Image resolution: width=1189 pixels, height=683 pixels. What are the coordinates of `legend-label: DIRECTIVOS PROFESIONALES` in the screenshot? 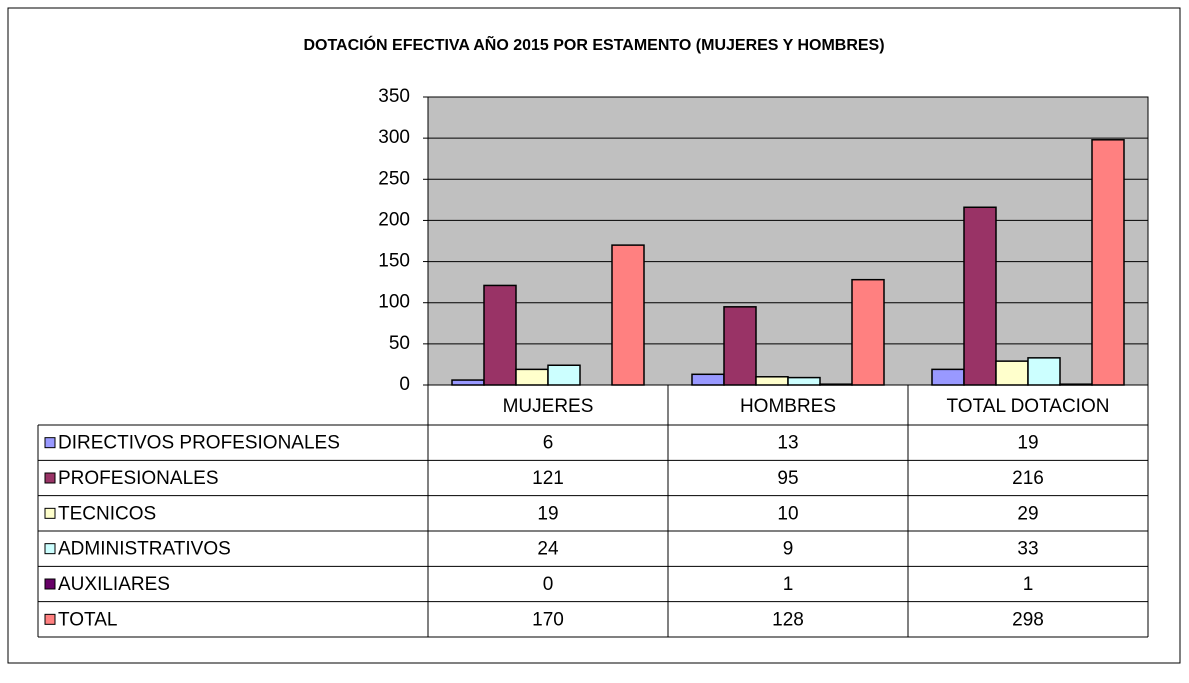 It's located at (199, 443).